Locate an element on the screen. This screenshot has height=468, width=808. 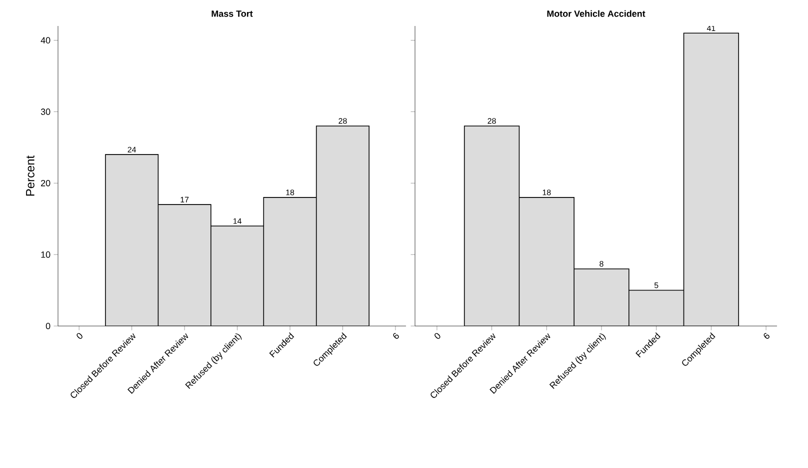
y-tick-label: 30 is located at coordinates (45, 111).